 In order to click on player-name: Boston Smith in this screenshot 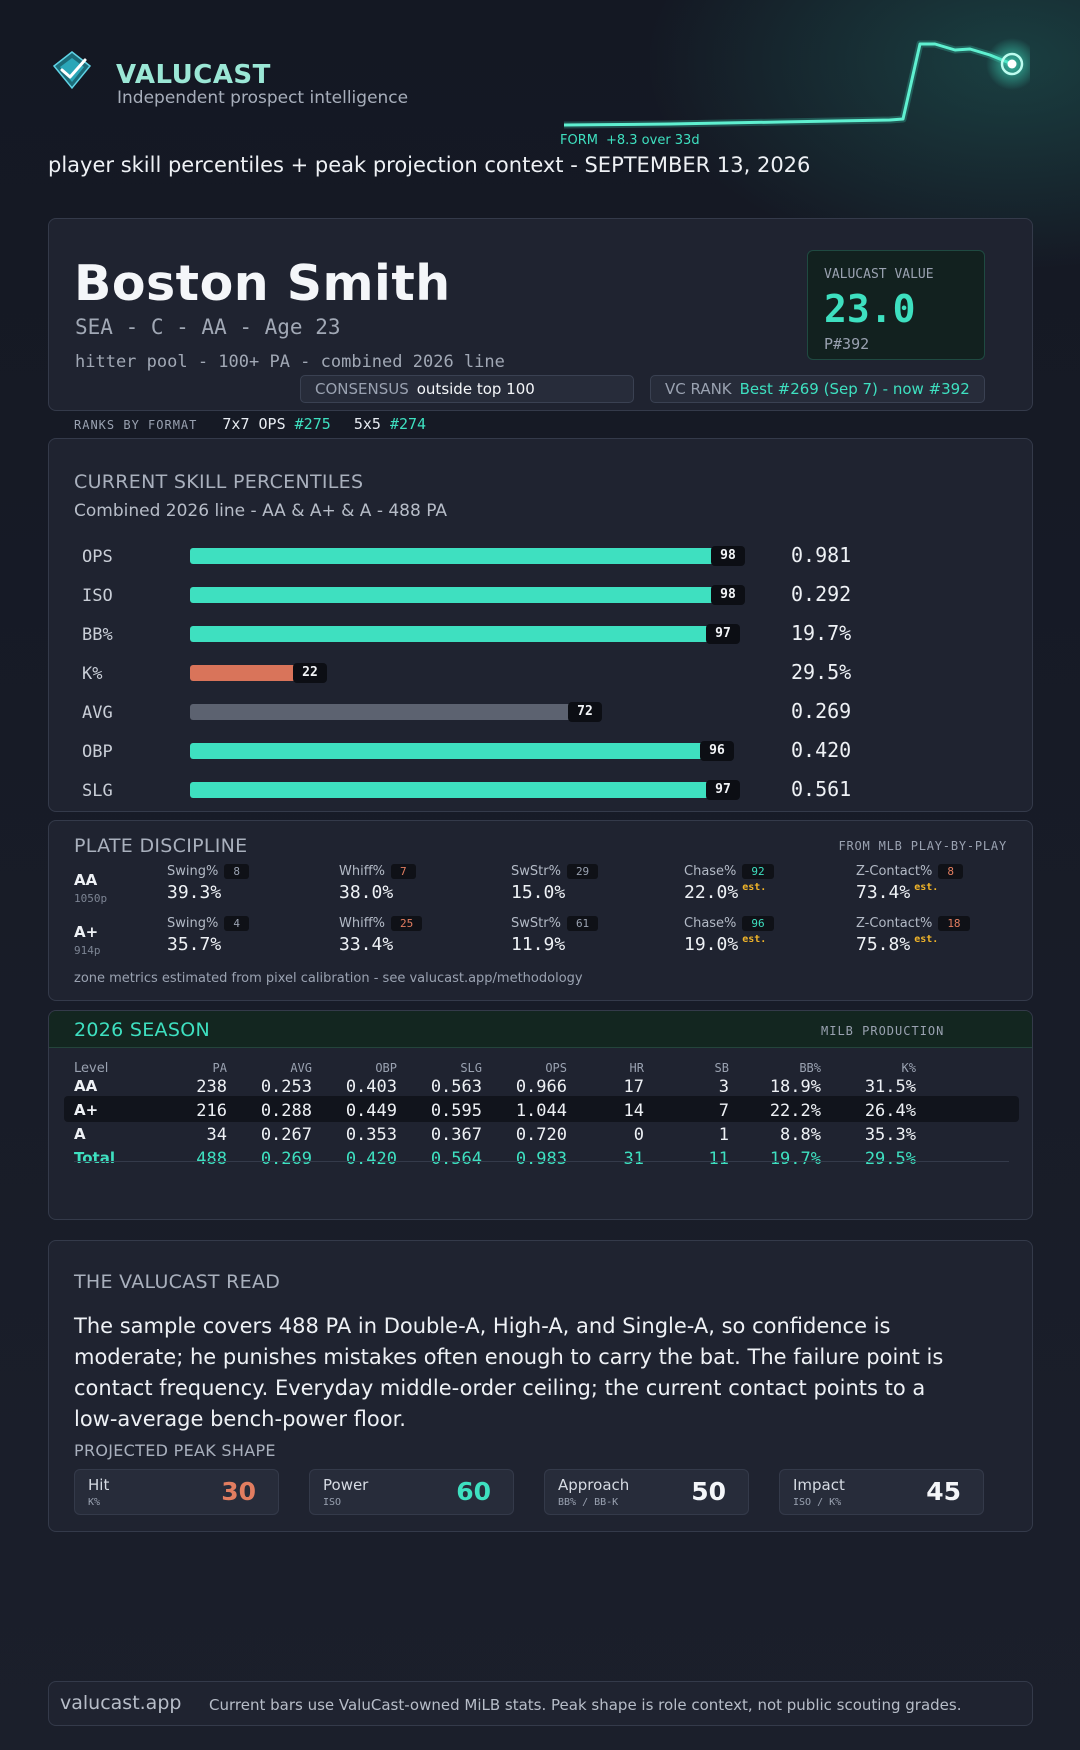, I will do `click(262, 283)`.